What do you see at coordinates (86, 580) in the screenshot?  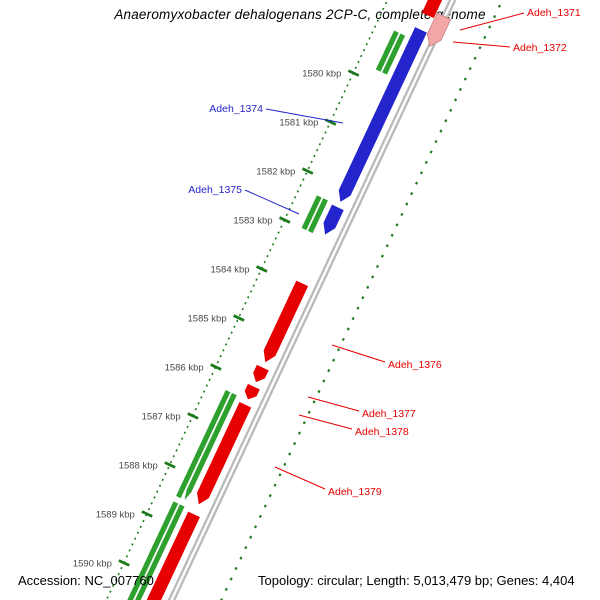 I see `accession-text: Accession: NC_007760` at bounding box center [86, 580].